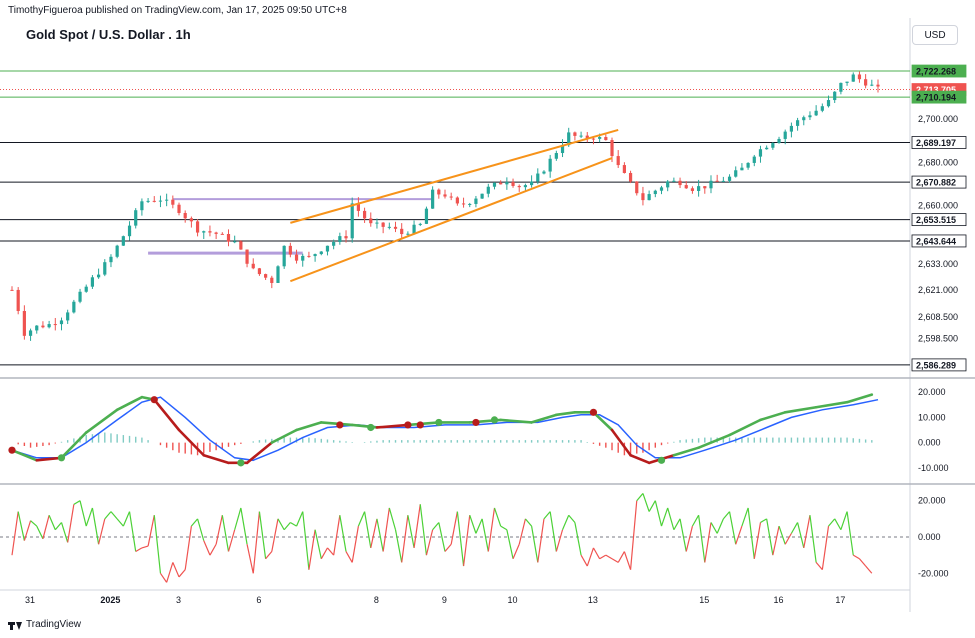 Image resolution: width=975 pixels, height=638 pixels. Describe the element at coordinates (932, 417) in the screenshot. I see `osc1-tick-label: 10.000` at that location.